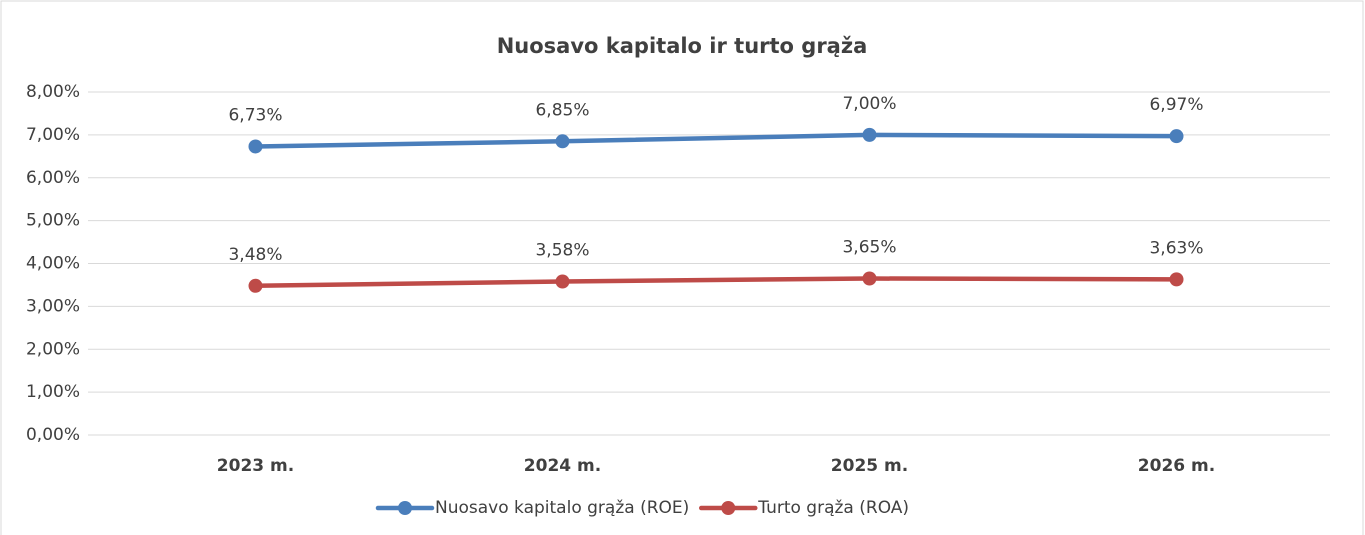 This screenshot has height=535, width=1365. I want to click on data-label: 3,58%, so click(562, 251).